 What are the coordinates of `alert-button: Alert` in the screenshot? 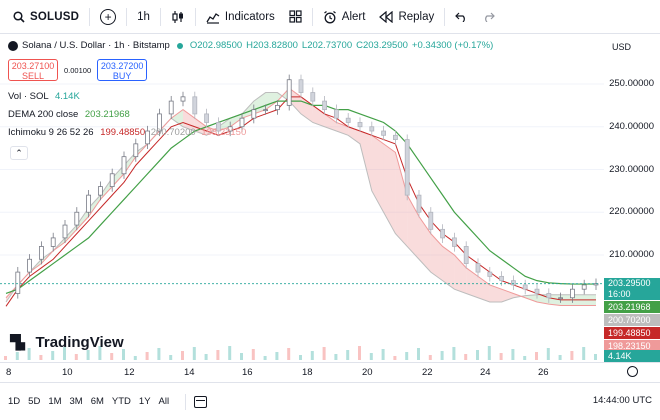 It's located at (344, 17).